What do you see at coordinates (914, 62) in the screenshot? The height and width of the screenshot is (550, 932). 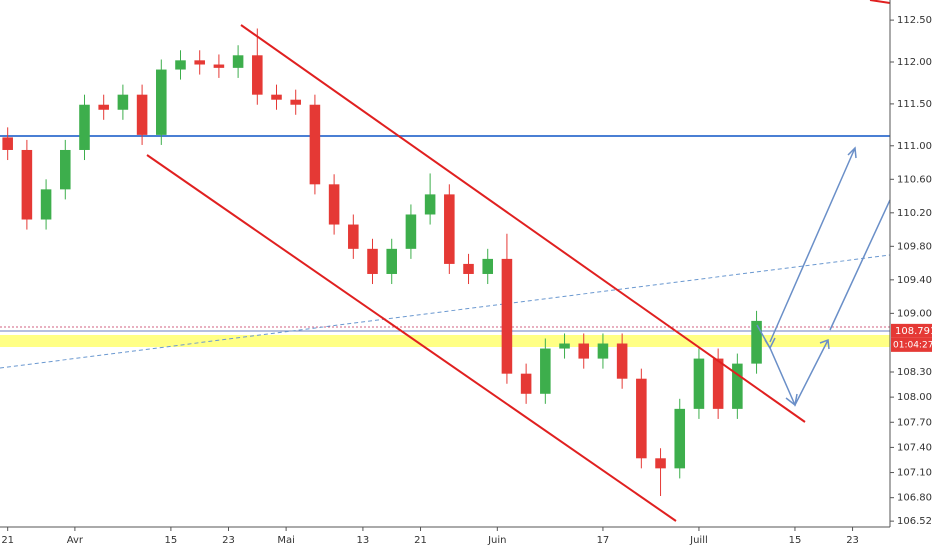 I see `y-tick-label: 112.000` at bounding box center [914, 62].